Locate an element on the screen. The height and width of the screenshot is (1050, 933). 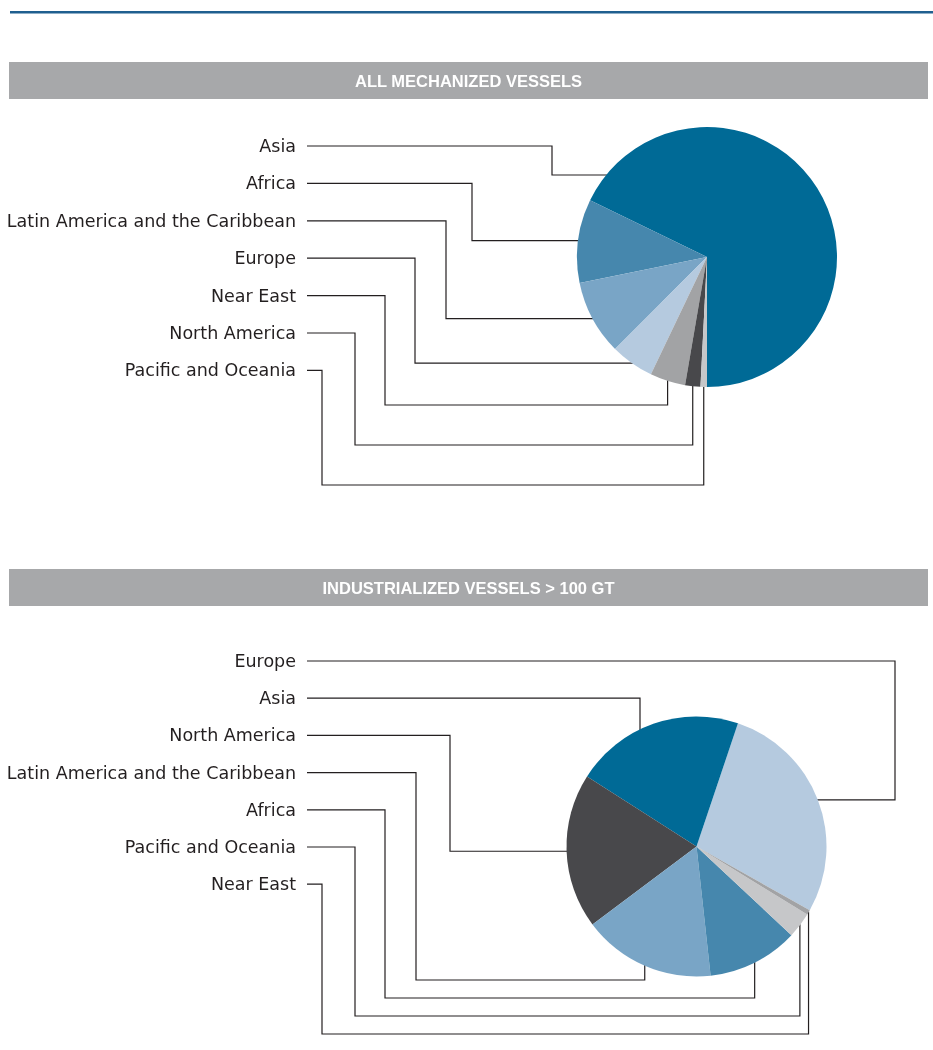
chart-title: INDUSTRIALIZED VESSELS > 100 GT is located at coordinates (468, 587).